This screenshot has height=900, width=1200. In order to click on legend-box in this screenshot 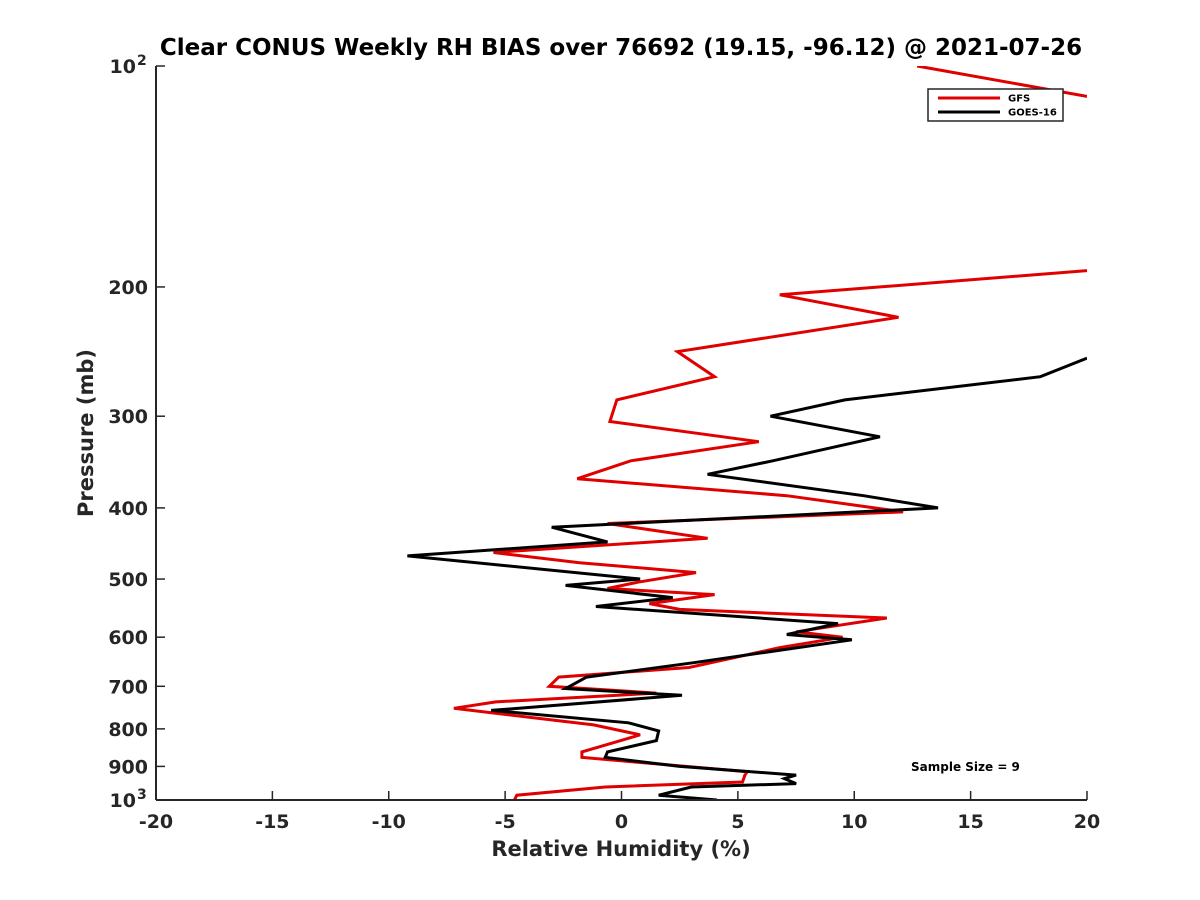, I will do `click(995, 105)`.